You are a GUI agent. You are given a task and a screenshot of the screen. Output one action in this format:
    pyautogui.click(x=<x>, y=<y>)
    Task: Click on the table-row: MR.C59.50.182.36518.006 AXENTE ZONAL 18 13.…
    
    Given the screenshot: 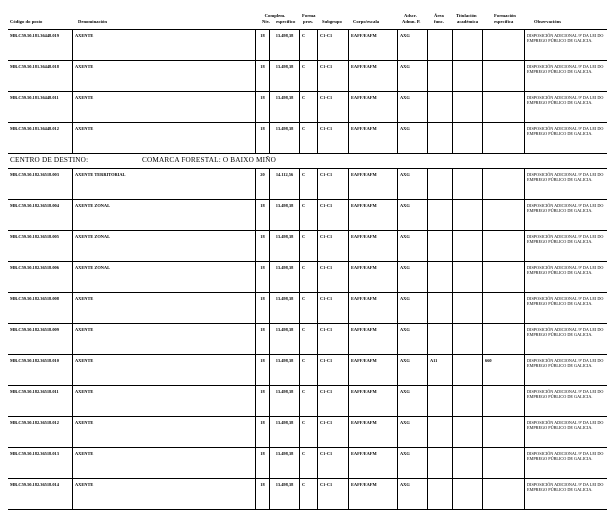 What is the action you would take?
    pyautogui.click(x=307, y=277)
    